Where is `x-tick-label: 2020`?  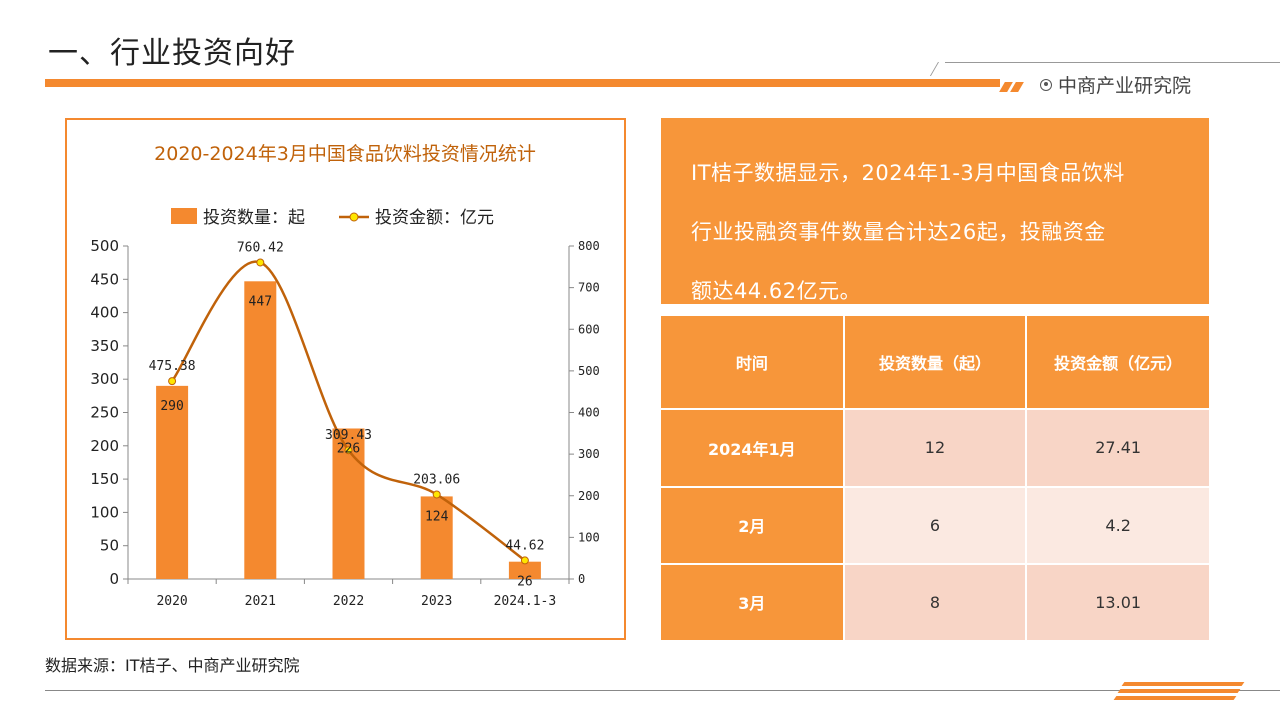 x-tick-label: 2020 is located at coordinates (171, 601).